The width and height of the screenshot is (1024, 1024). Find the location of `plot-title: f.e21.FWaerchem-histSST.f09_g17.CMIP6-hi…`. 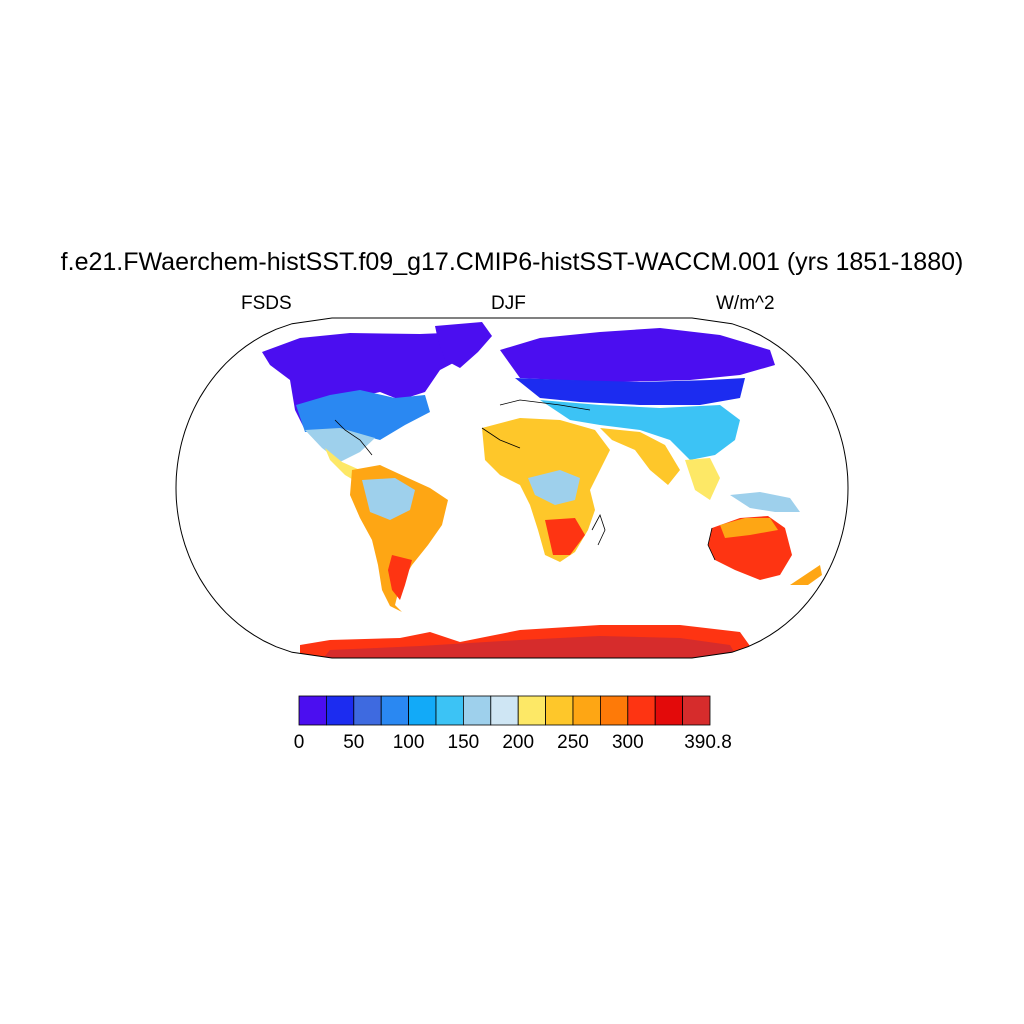

plot-title: f.e21.FWaerchem-histSST.f09_g17.CMIP6-hi… is located at coordinates (512, 262).